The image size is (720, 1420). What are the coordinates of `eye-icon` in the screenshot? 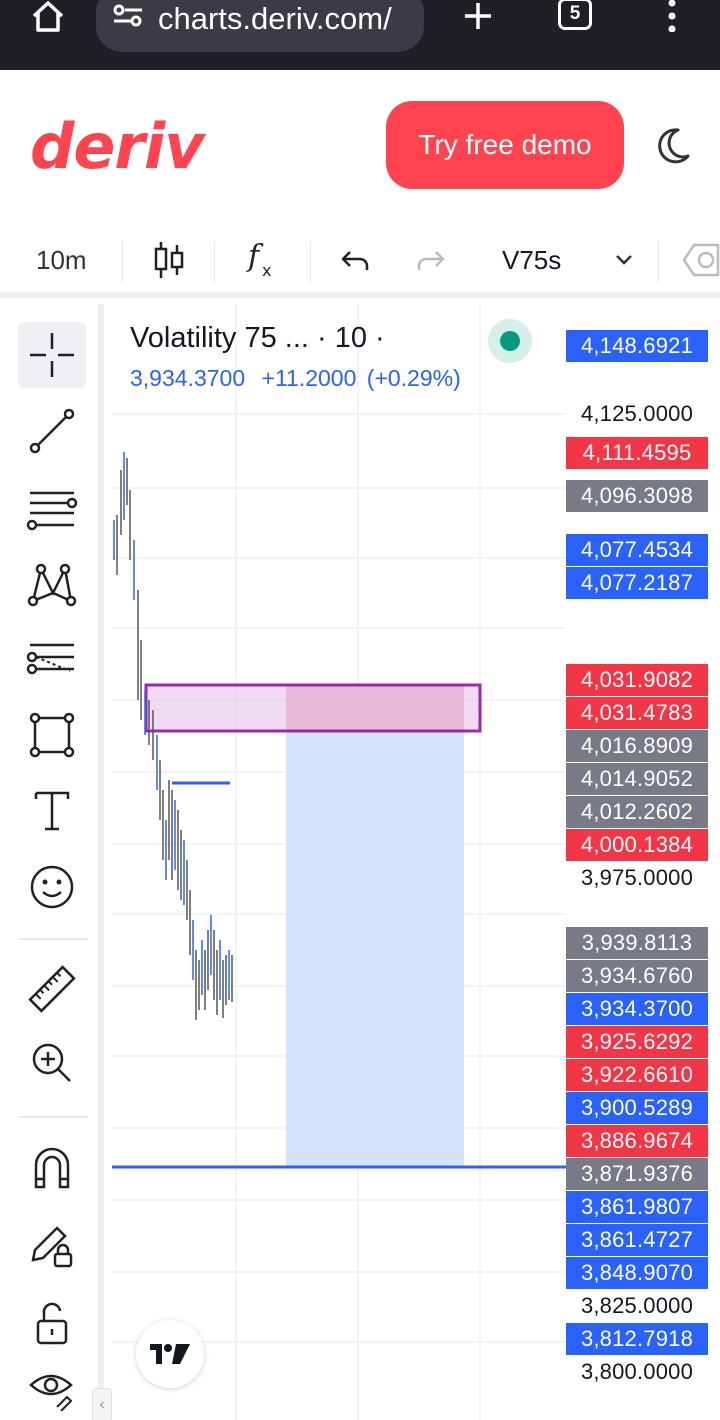 It's located at (52, 1388).